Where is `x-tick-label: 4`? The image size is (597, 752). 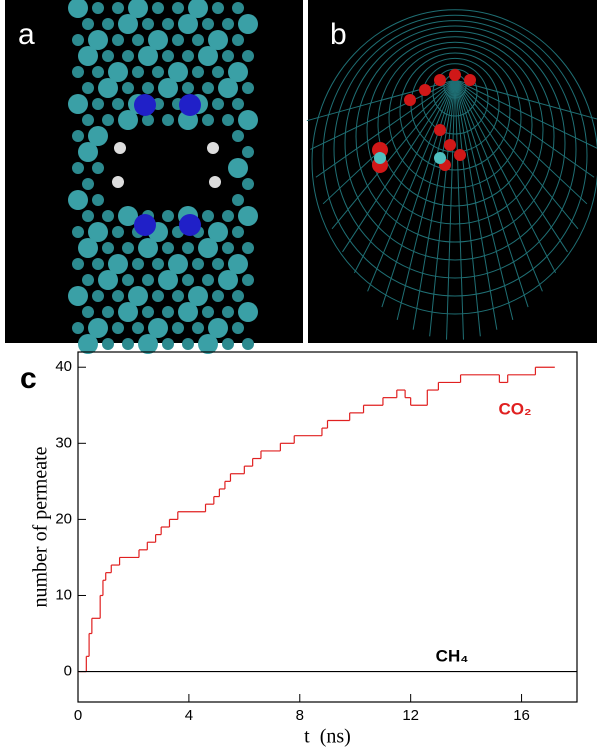
x-tick-label: 4 is located at coordinates (189, 715).